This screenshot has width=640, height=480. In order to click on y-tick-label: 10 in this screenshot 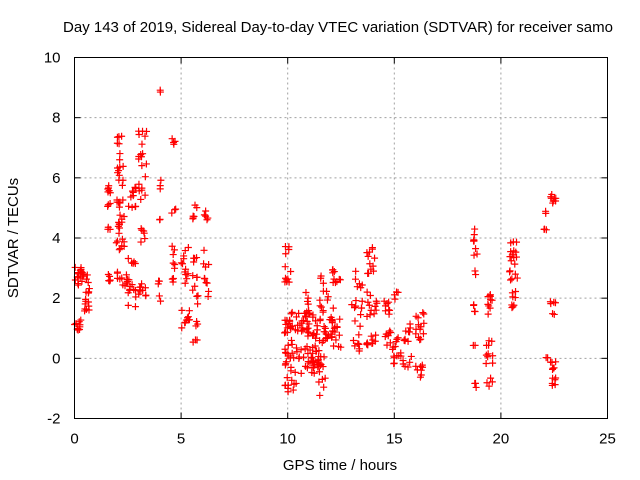, I will do `click(52, 58)`.